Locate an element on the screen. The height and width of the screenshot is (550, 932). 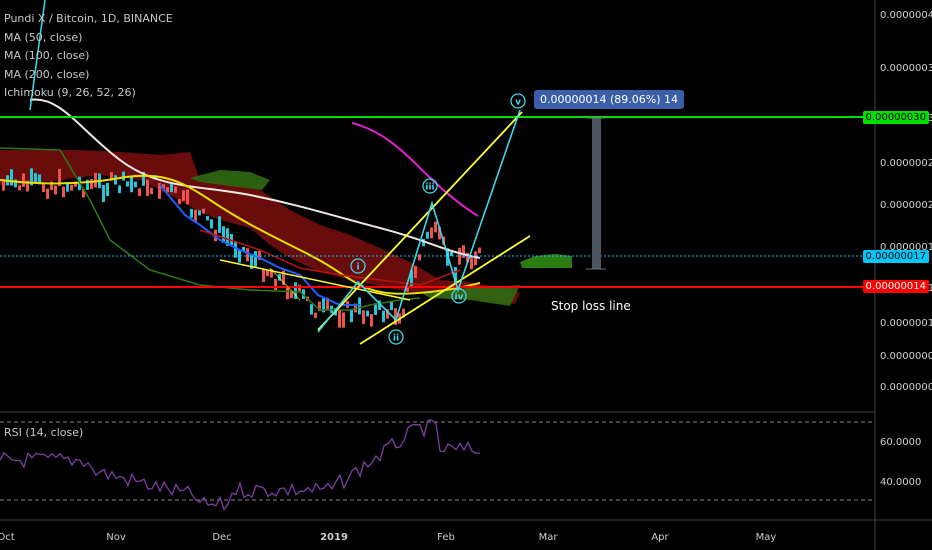
wave-label-v: v is located at coordinates (518, 103).